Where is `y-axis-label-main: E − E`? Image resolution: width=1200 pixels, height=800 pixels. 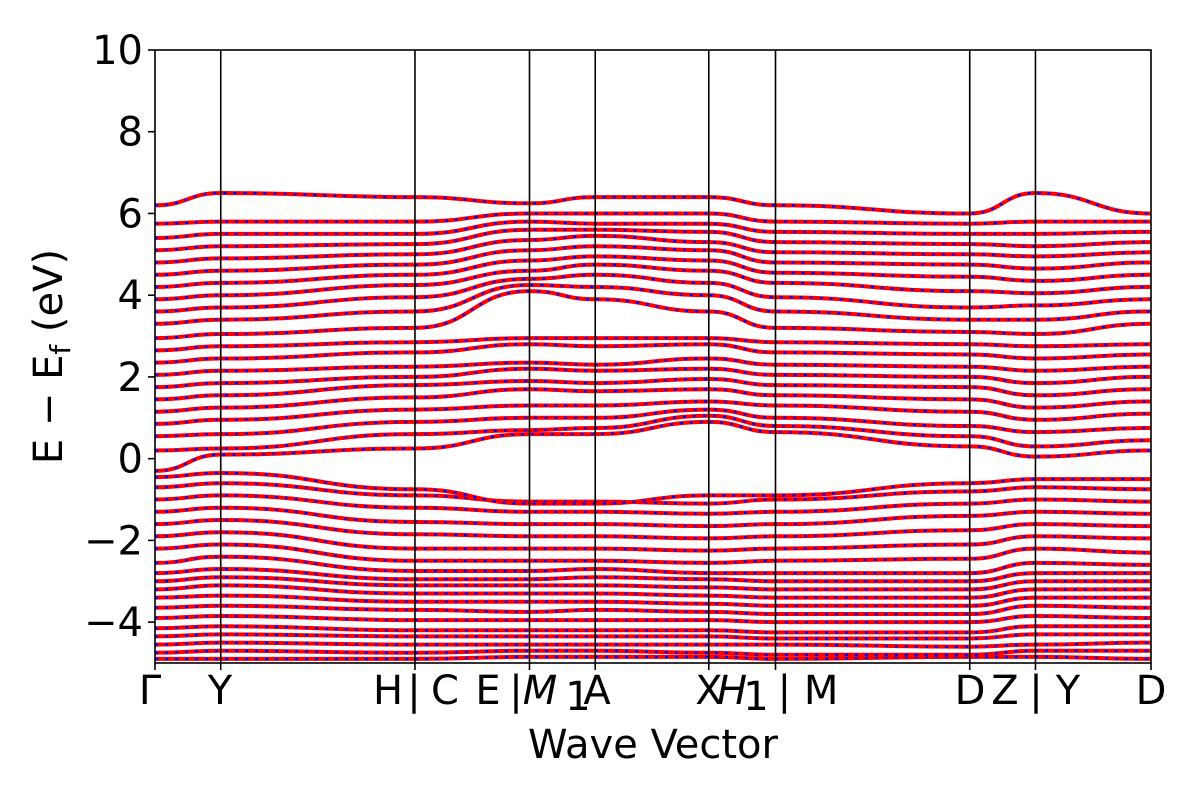
y-axis-label-main: E − E is located at coordinates (49, 410).